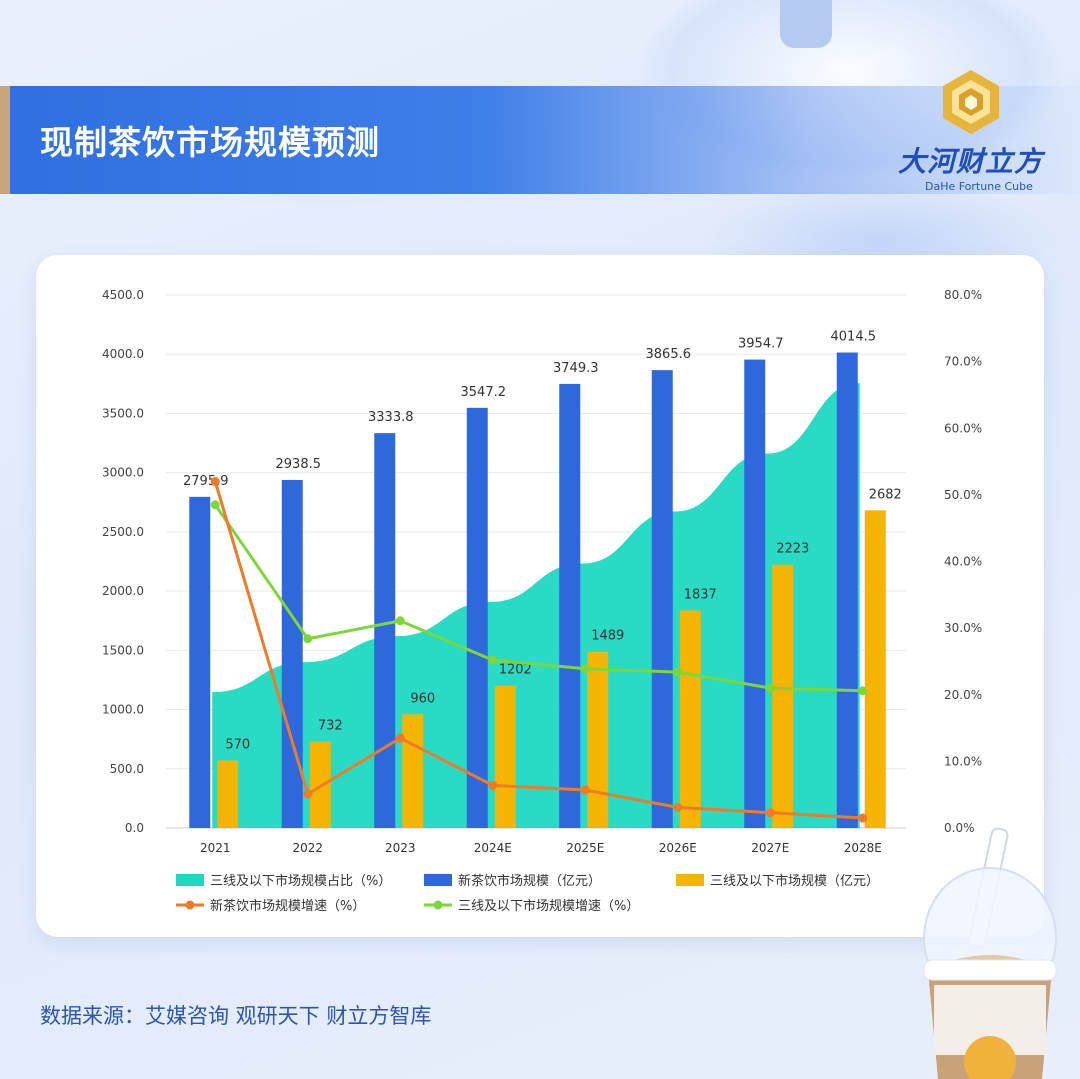 Image resolution: width=1080 pixels, height=1079 pixels. Describe the element at coordinates (990, 953) in the screenshot. I see `milk-tea-cup-icon` at that location.